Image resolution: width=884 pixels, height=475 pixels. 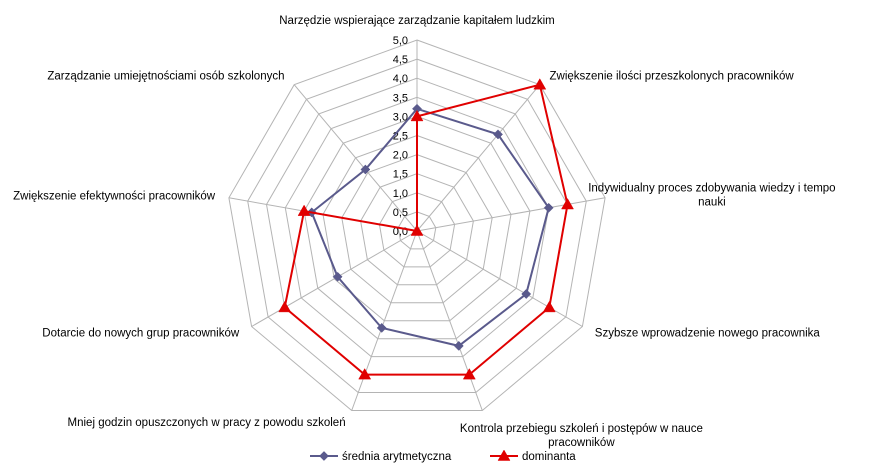 I want to click on tick-label: 1,5, so click(x=400, y=175).